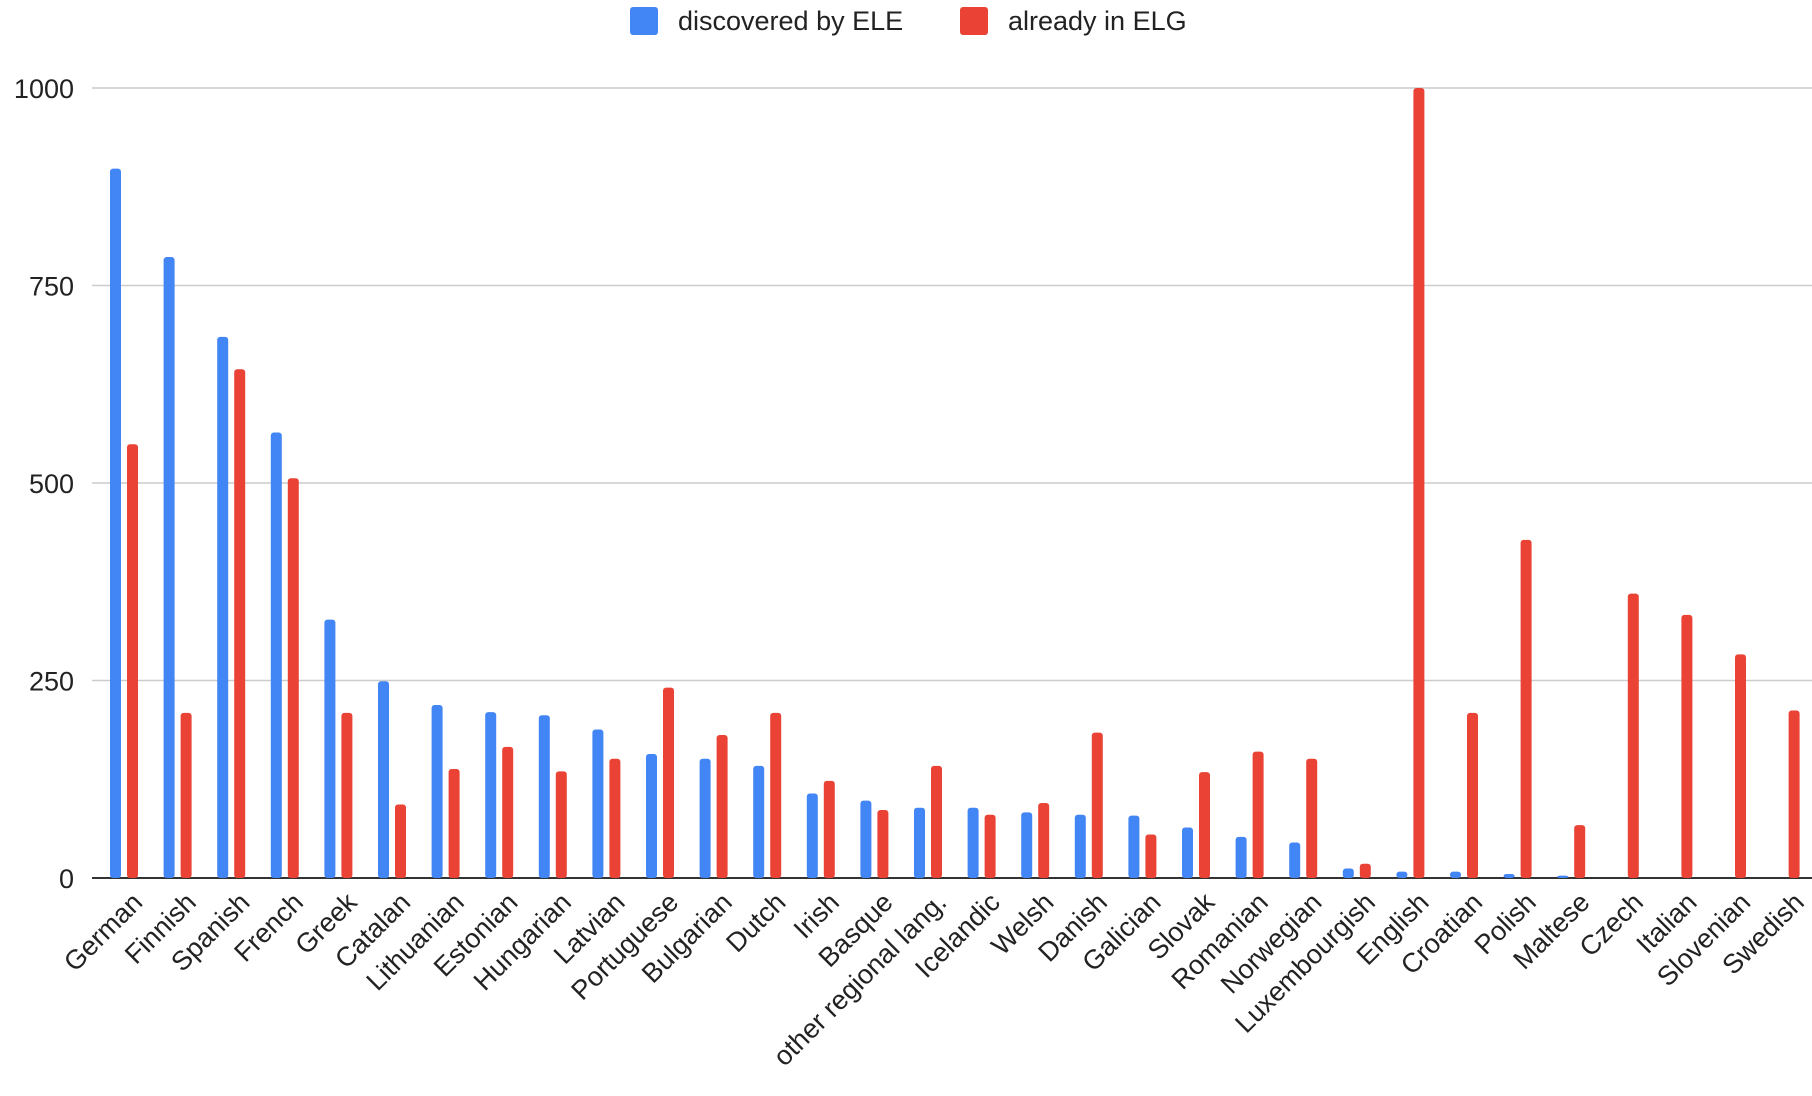 The height and width of the screenshot is (1096, 1812). I want to click on y-axis: 0 250 500 750 1000, so click(44, 484).